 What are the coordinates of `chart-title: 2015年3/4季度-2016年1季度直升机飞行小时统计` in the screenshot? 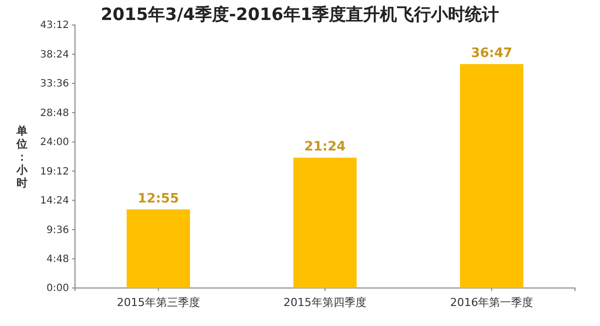 It's located at (300, 15).